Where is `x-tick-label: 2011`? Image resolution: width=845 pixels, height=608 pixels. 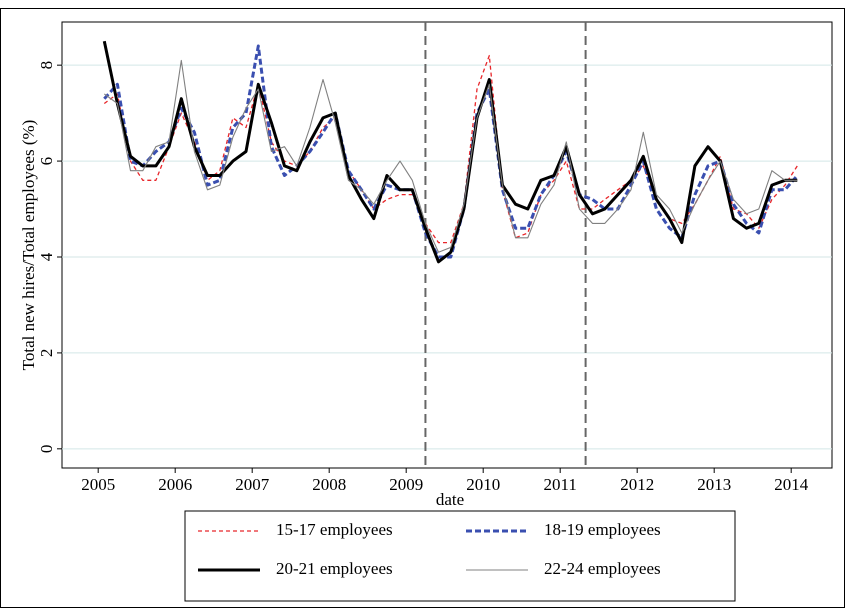
x-tick-label: 2011 is located at coordinates (560, 484).